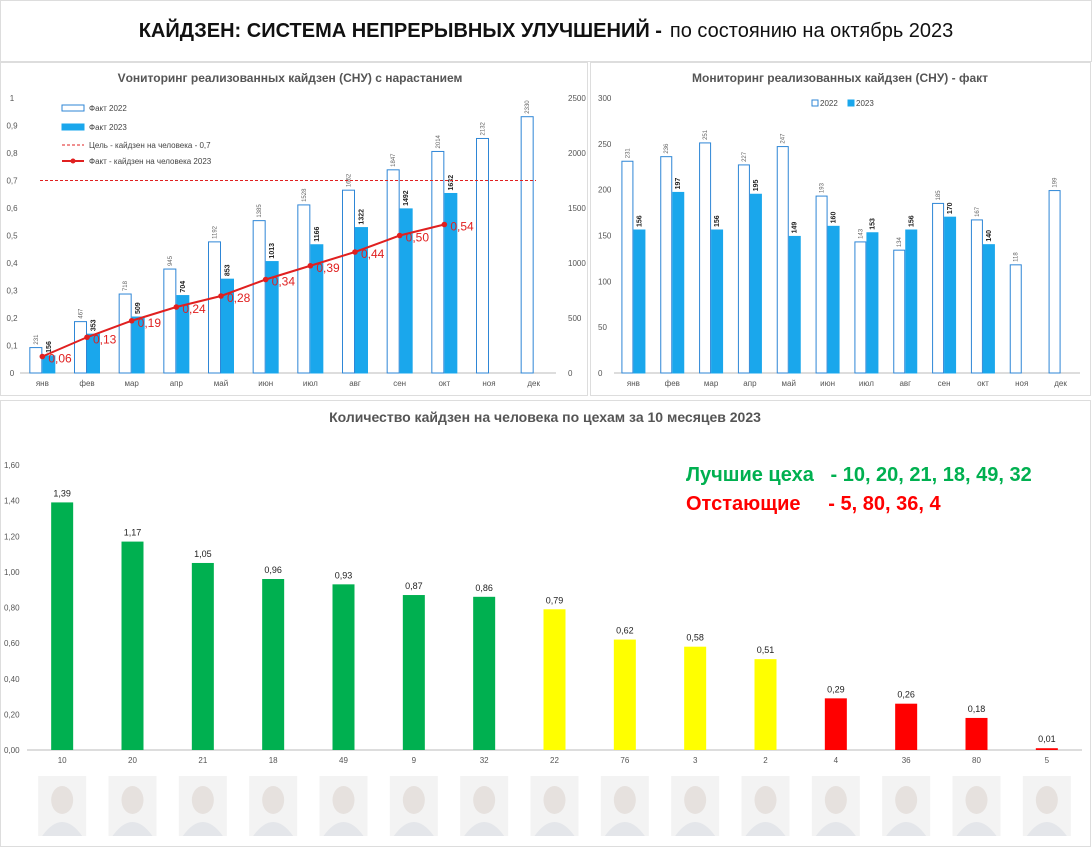  I want to click on y-tick-label: 2500, so click(577, 98).